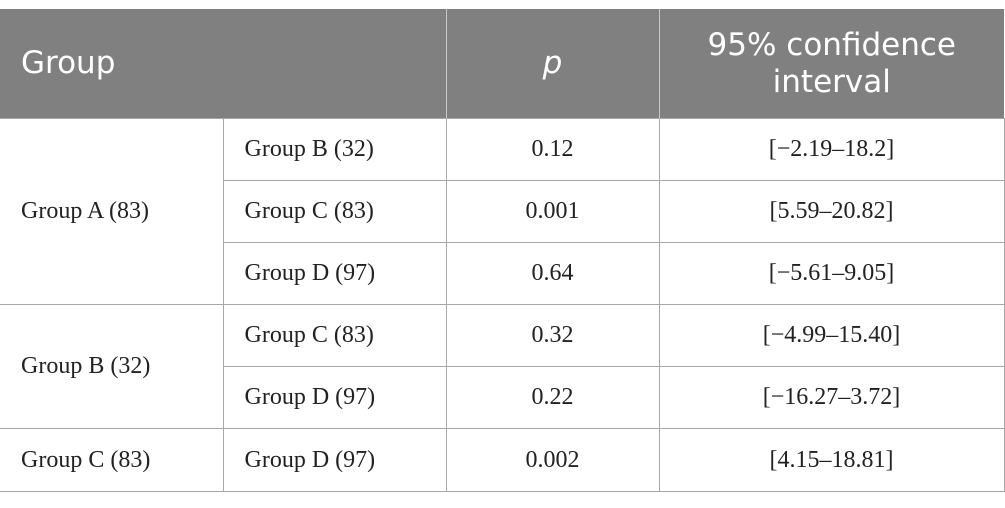 The image size is (1005, 508). Describe the element at coordinates (552, 64) in the screenshot. I see `header-p-value: p` at that location.